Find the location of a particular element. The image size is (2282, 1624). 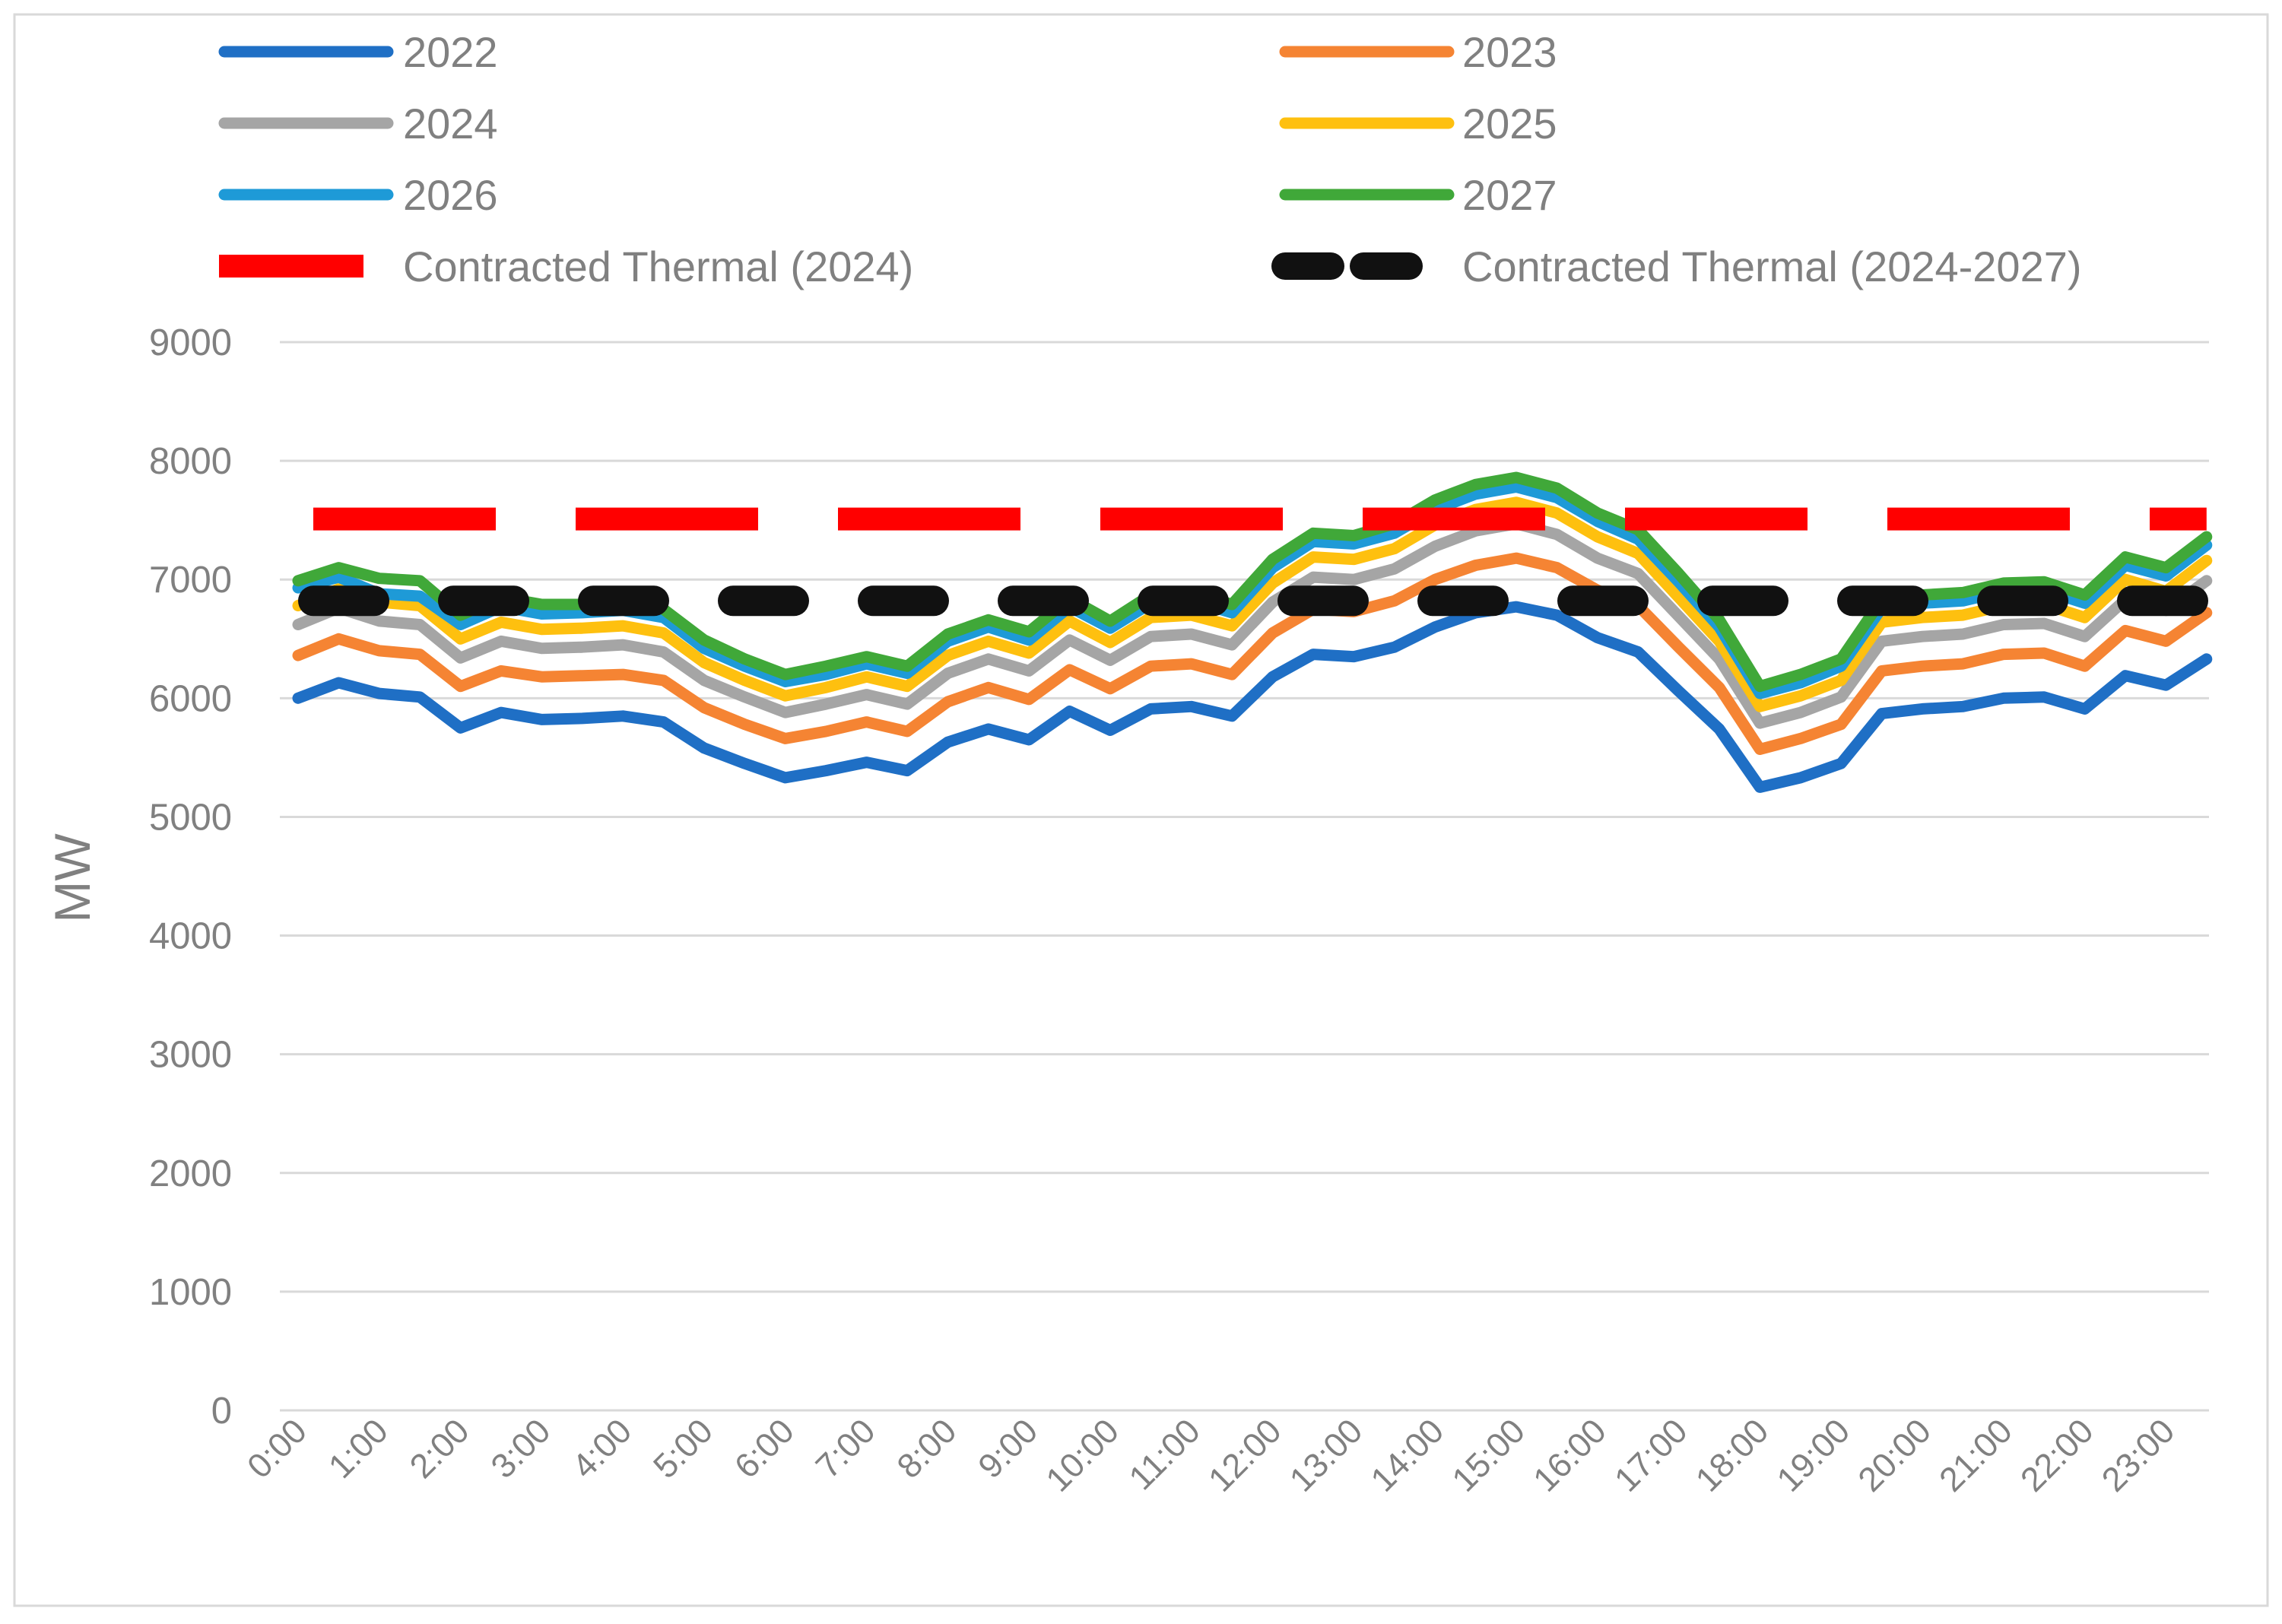

series-line-2023 is located at coordinates (1252, 653).